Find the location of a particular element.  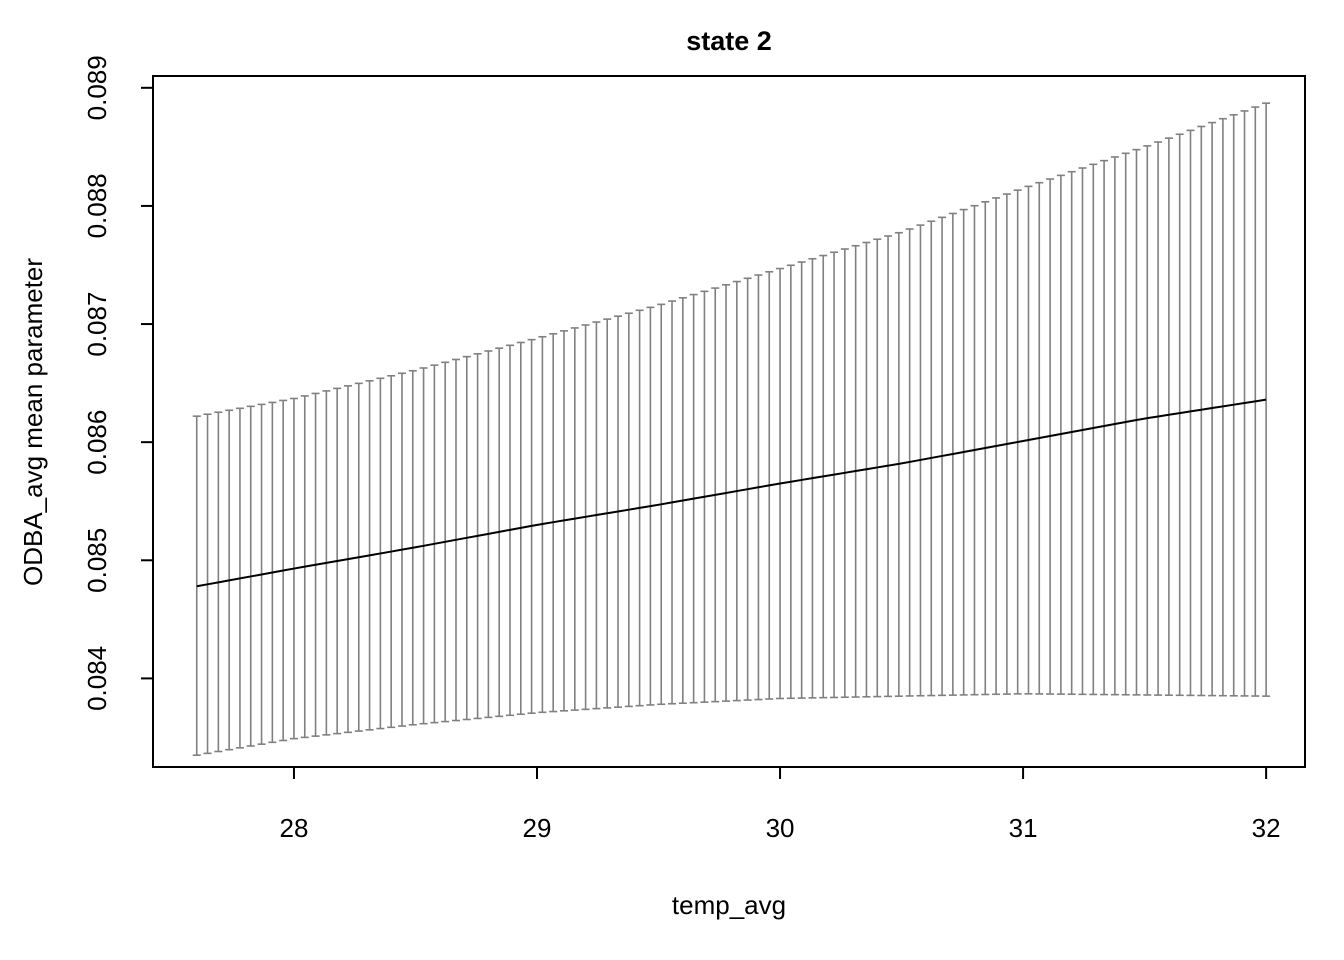

chart-title: state 2 is located at coordinates (729, 41).